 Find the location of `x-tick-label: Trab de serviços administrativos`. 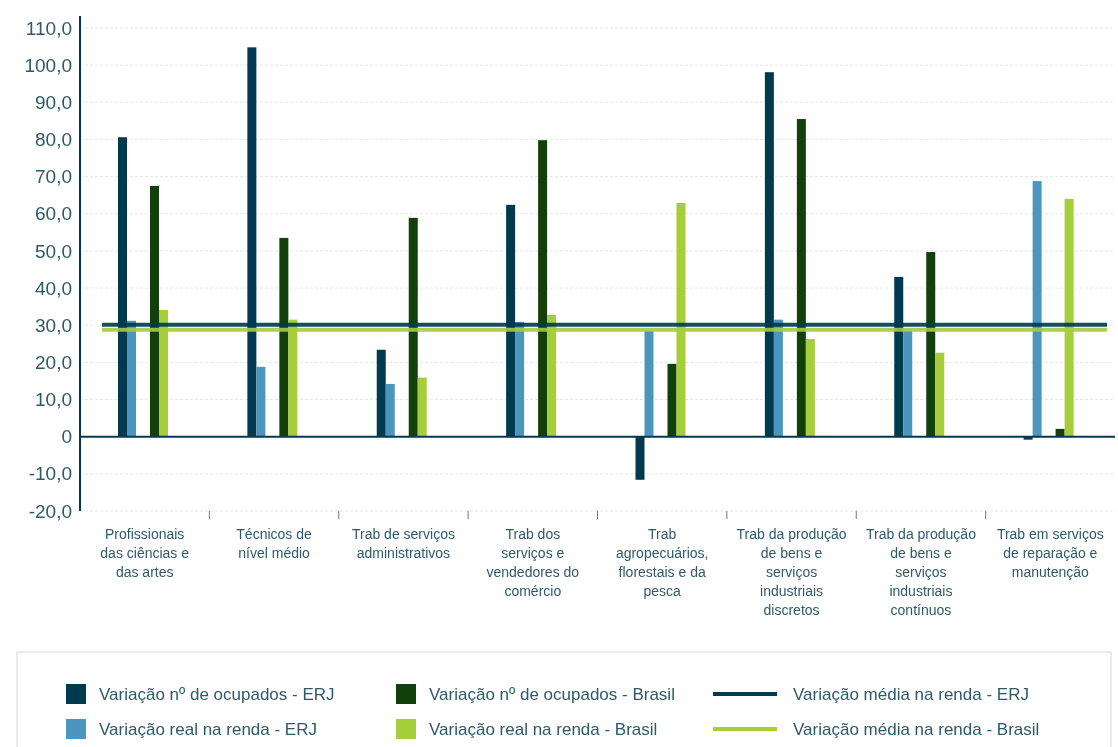

x-tick-label: Trab de serviços administrativos is located at coordinates (403, 543).